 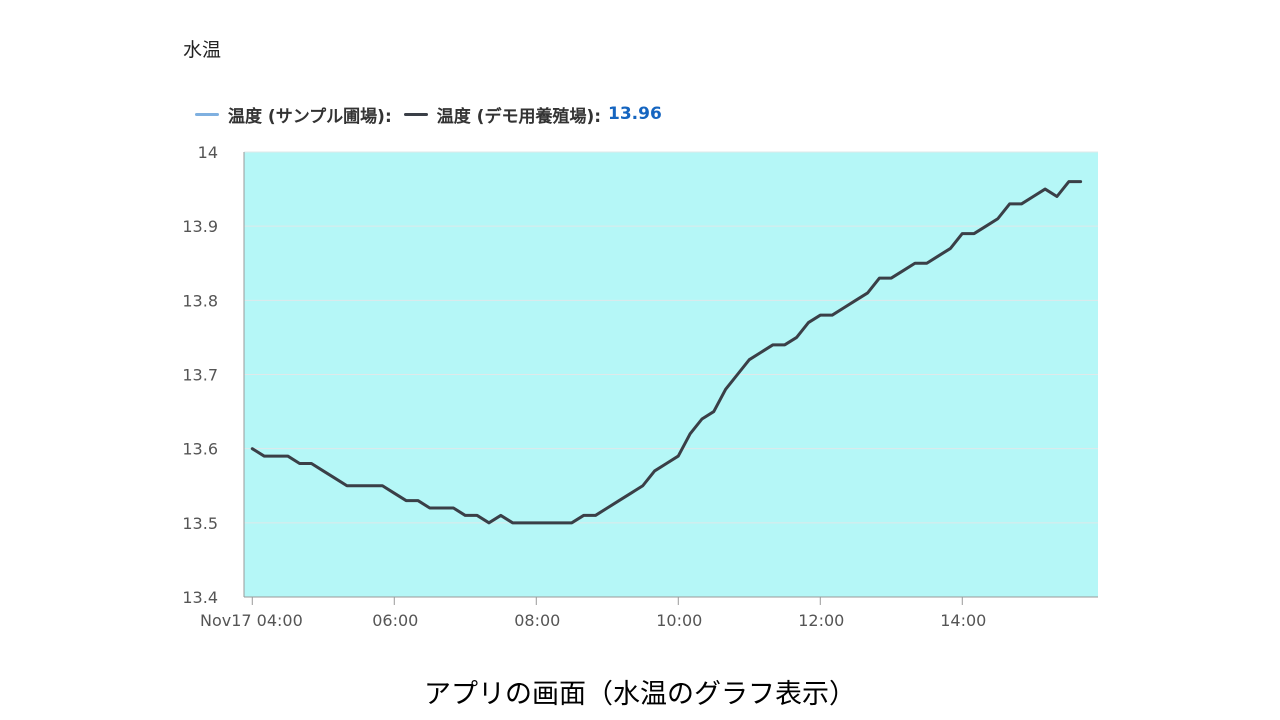 I want to click on screen-caption: アプリの画面（水温のグラフ表示）, so click(x=640, y=694).